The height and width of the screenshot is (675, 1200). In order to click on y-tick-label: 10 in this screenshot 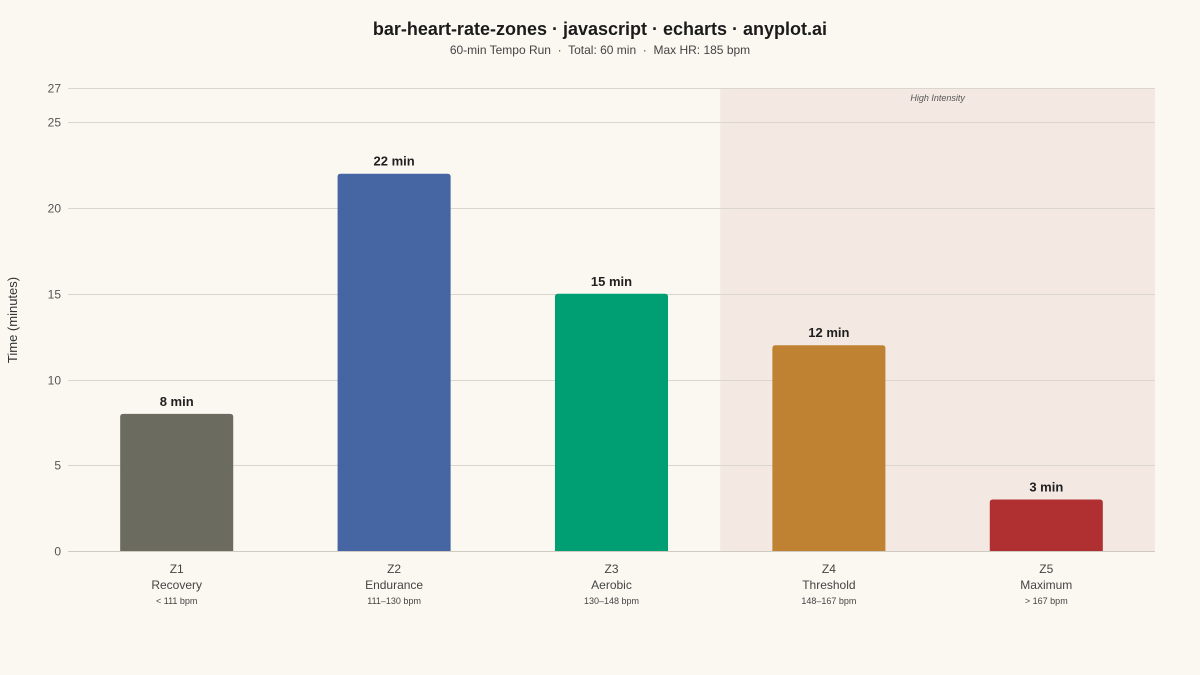, I will do `click(55, 381)`.